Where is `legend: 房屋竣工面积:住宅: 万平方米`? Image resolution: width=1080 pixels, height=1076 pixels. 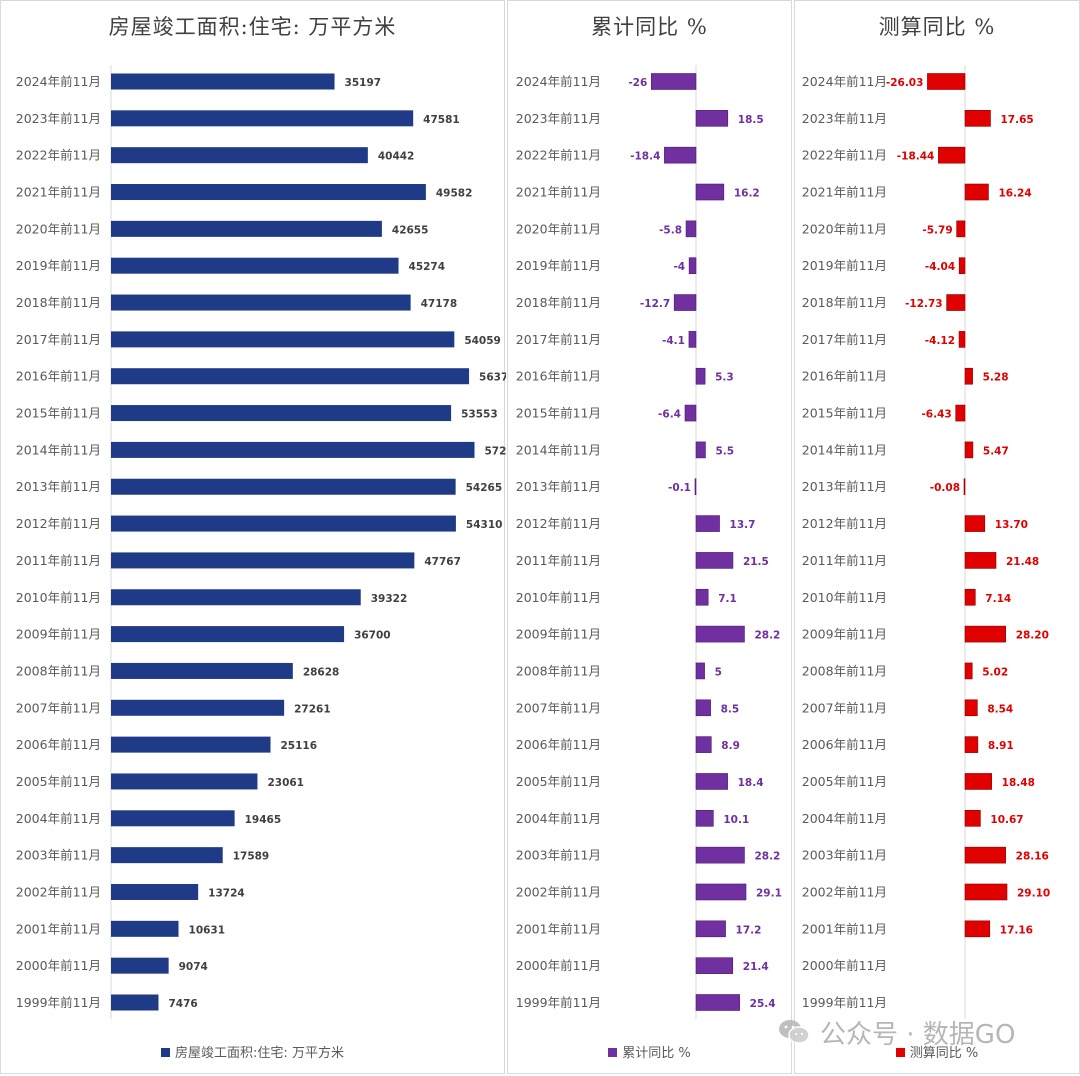
legend: 房屋竣工面积:住宅: 万平方米 is located at coordinates (252, 1051).